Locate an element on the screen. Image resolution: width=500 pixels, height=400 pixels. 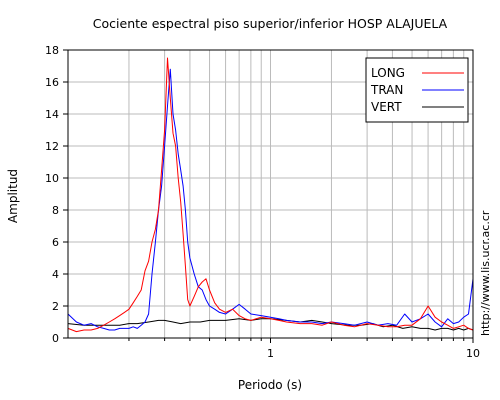
x-axis-label: Periodo (s) is located at coordinates (270, 385).